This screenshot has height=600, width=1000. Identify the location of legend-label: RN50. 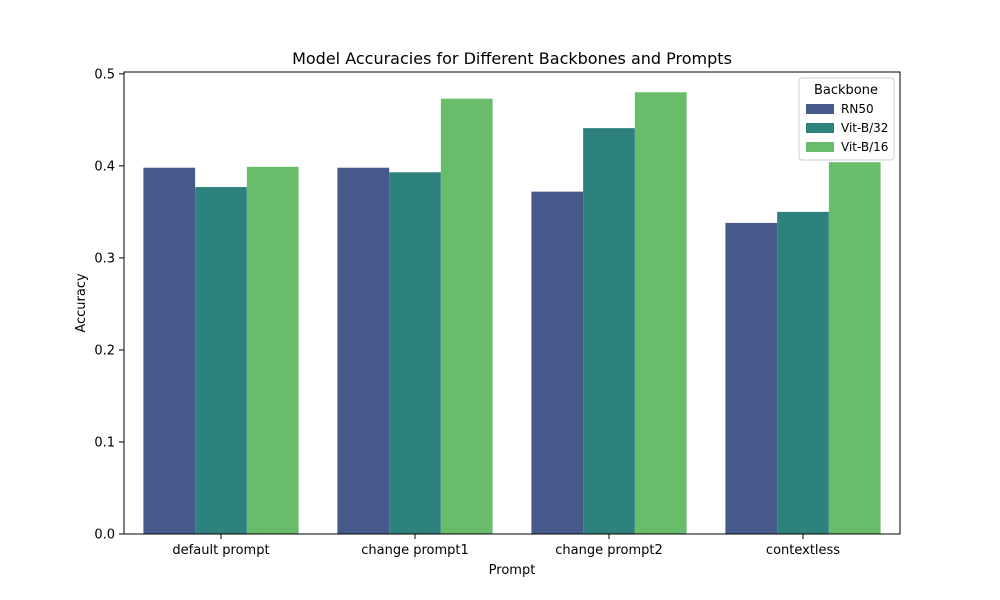
(857, 109).